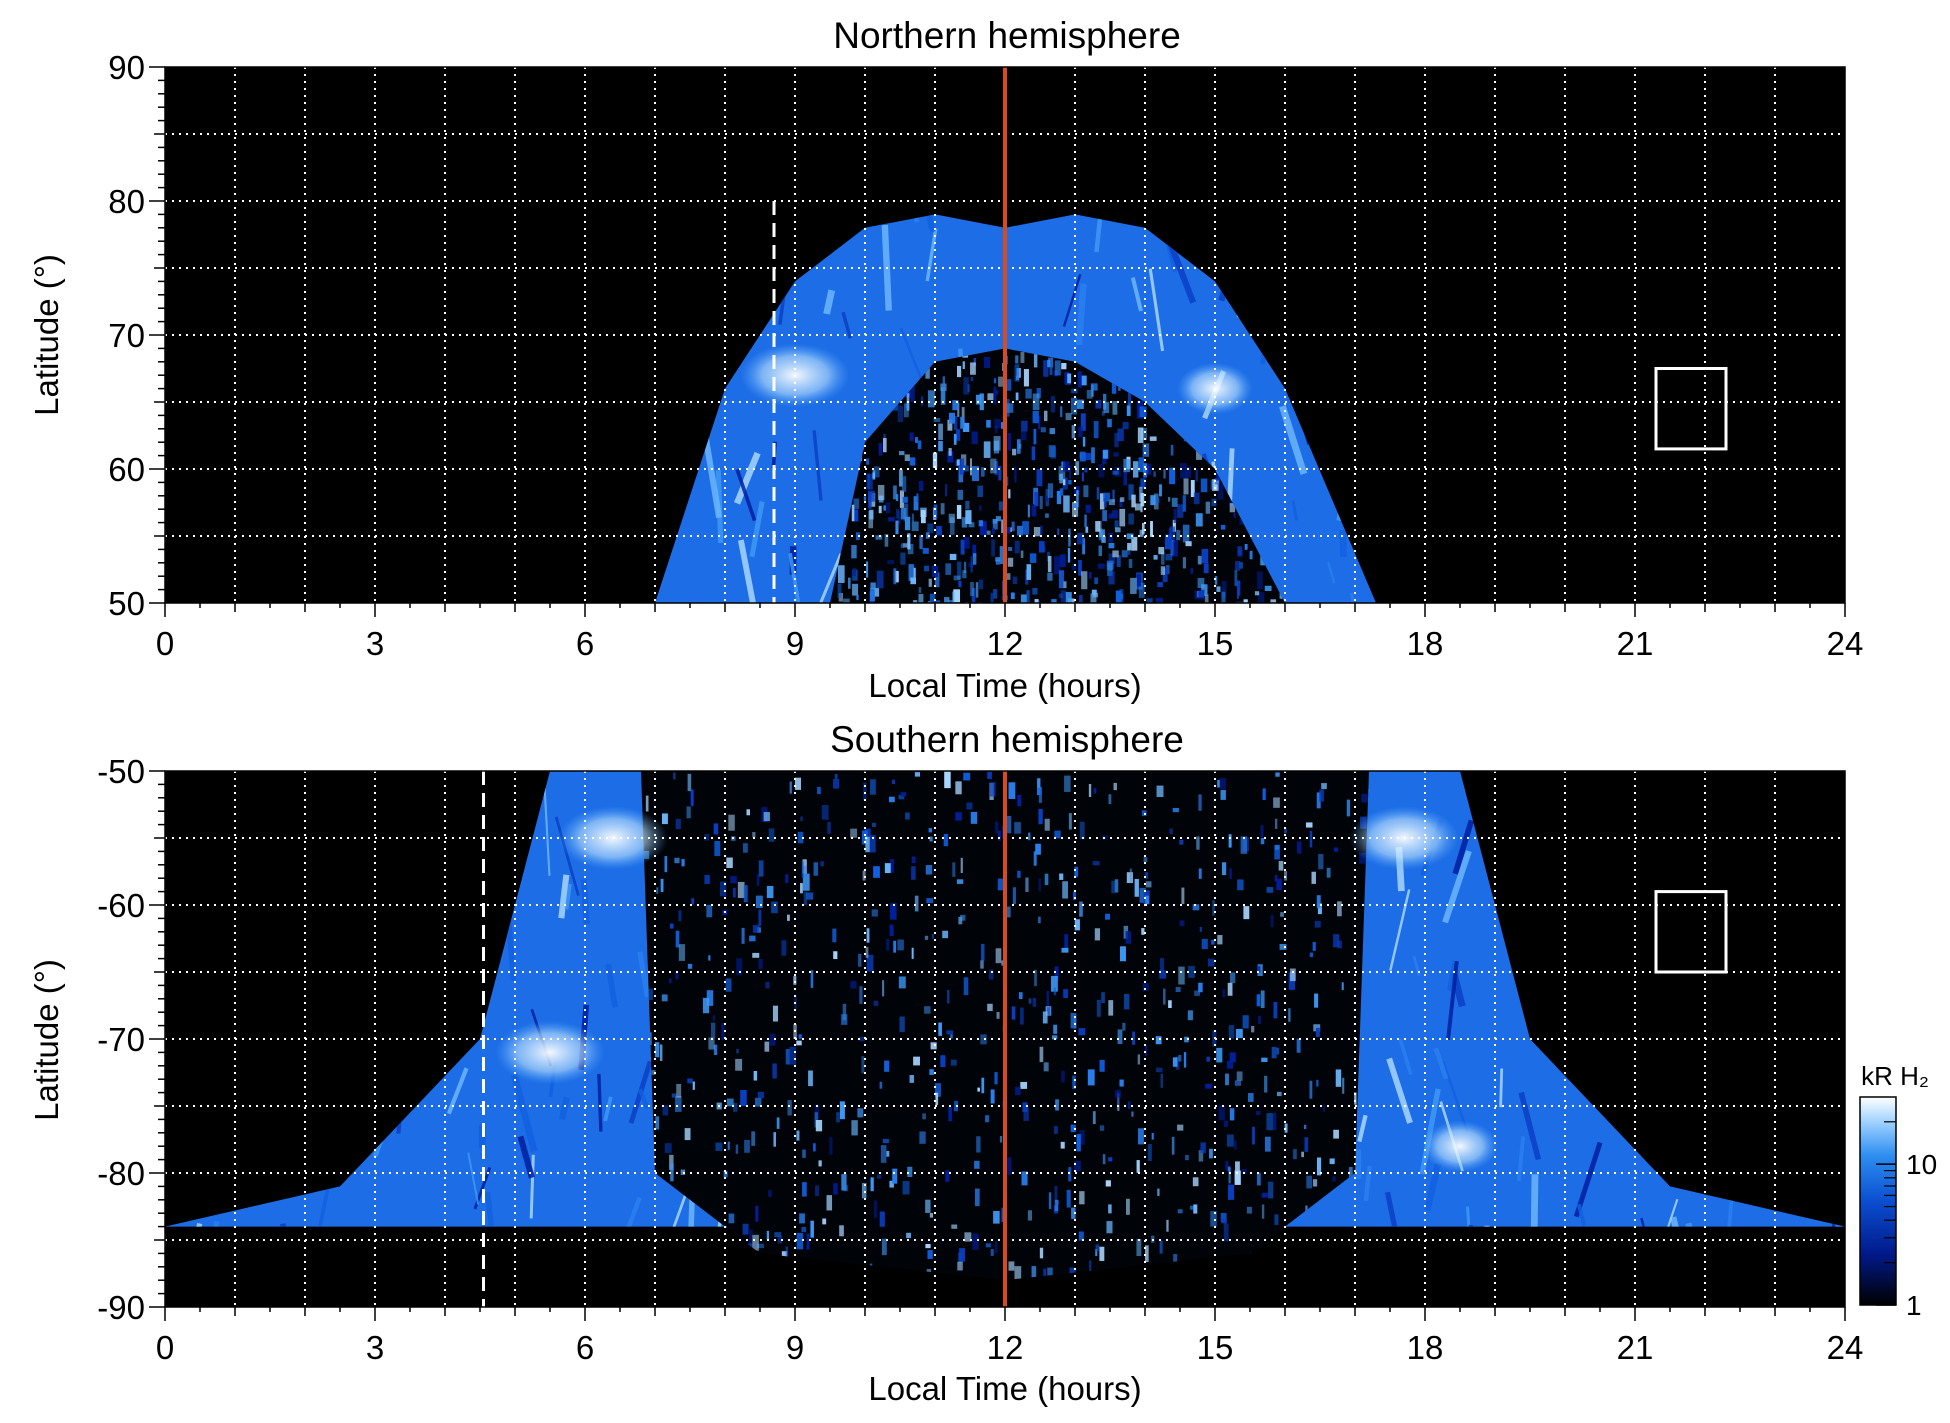 Image resolution: width=1950 pixels, height=1423 pixels. I want to click on colorbar-tick-label: 10, so click(1921, 1164).